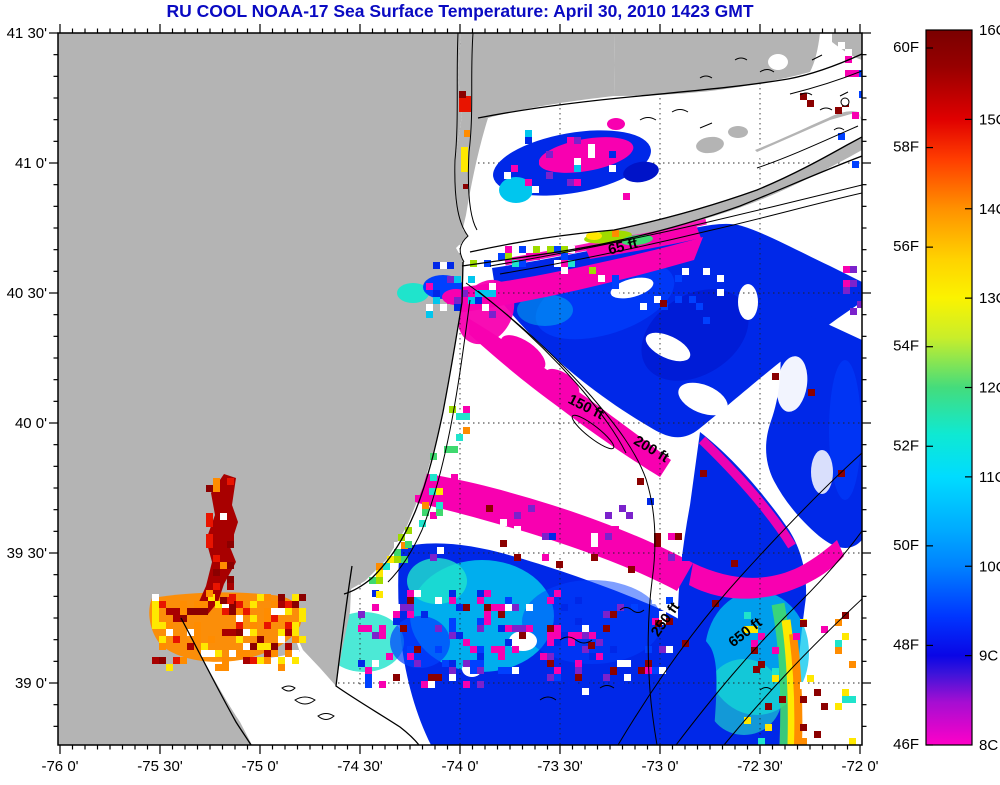 This screenshot has height=785, width=1000. What do you see at coordinates (403, 428) in the screenshot?
I see `coastline-nj` at bounding box center [403, 428].